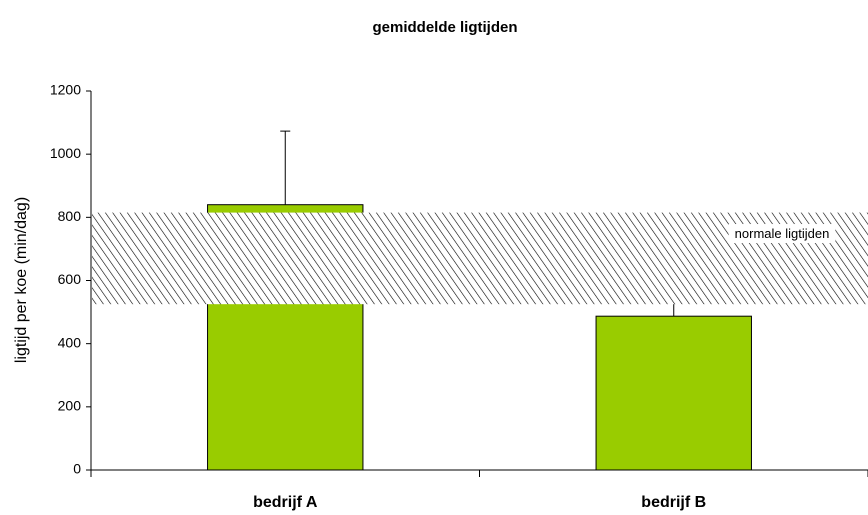  Describe the element at coordinates (70, 342) in the screenshot. I see `y-tick-label: 400` at that location.